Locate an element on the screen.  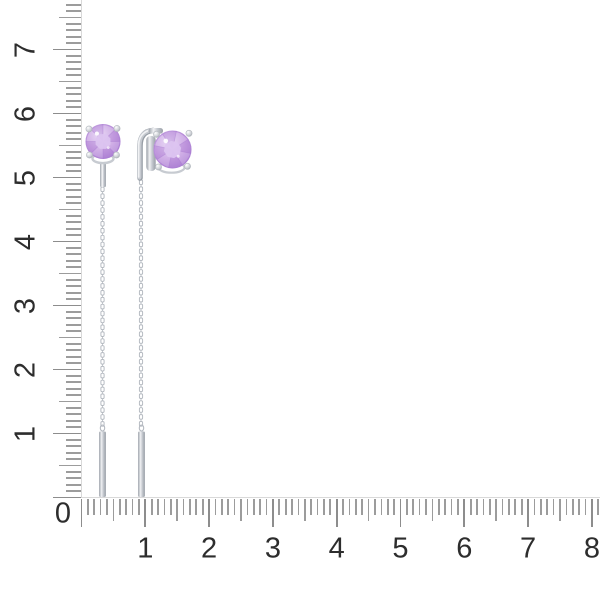
gem-girdle is located at coordinates (172, 149).